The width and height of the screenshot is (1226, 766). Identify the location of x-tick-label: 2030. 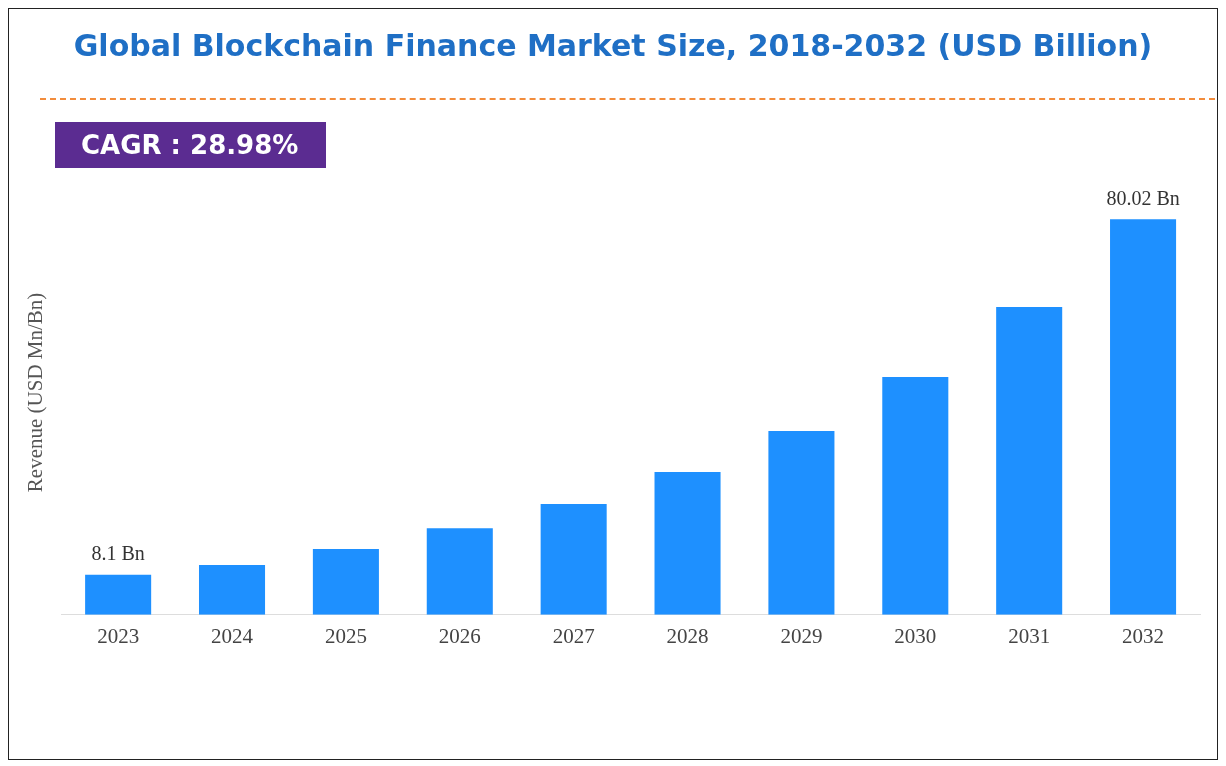
(915, 635).